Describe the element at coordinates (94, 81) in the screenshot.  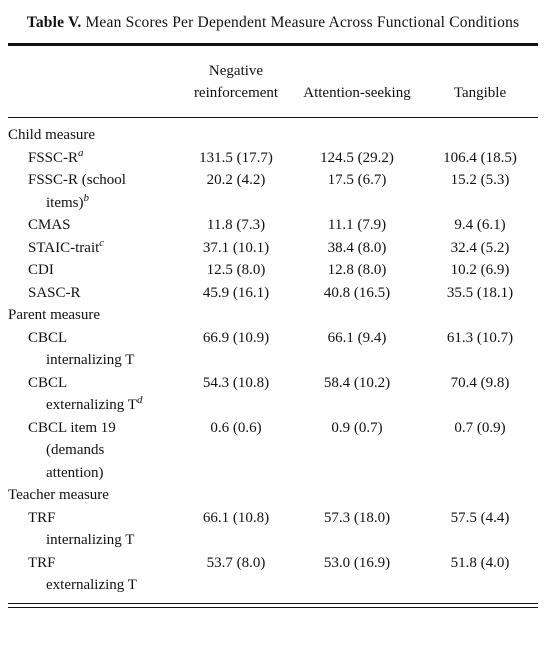
I see `header-cell` at that location.